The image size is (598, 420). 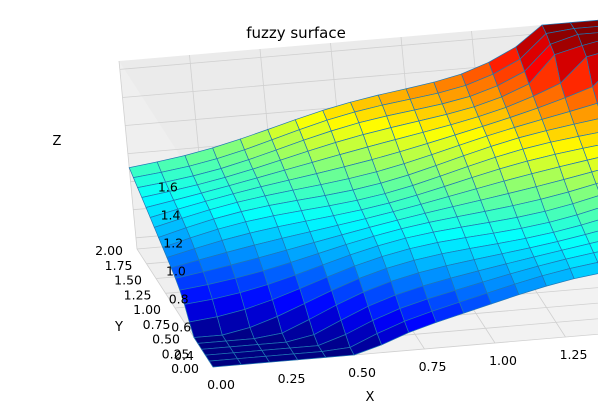 What do you see at coordinates (147, 309) in the screenshot?
I see `y-tick-label: 1.00` at bounding box center [147, 309].